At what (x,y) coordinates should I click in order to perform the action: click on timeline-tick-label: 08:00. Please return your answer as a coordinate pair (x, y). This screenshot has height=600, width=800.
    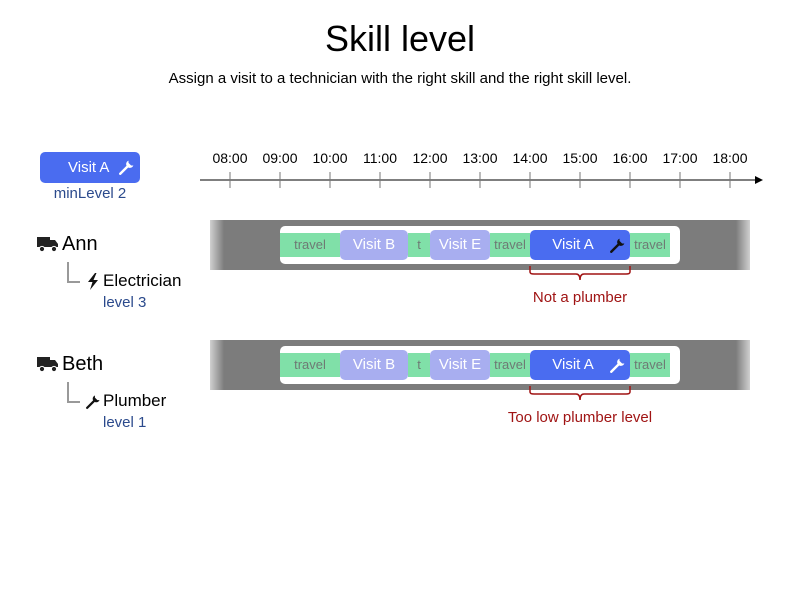
    Looking at the image, I should click on (230, 158).